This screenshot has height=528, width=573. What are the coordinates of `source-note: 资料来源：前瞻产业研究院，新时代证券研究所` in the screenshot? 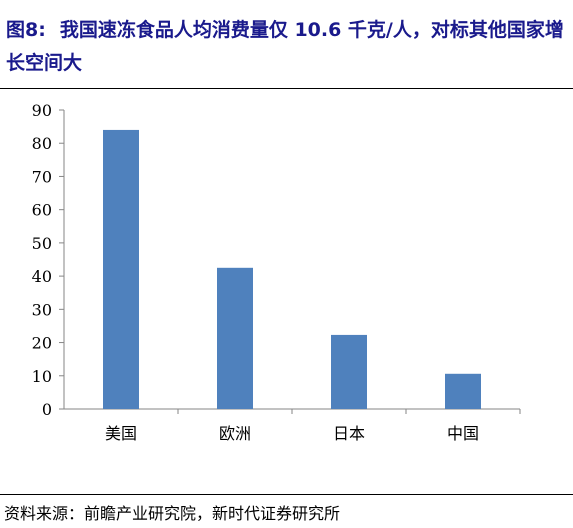 It's located at (172, 513).